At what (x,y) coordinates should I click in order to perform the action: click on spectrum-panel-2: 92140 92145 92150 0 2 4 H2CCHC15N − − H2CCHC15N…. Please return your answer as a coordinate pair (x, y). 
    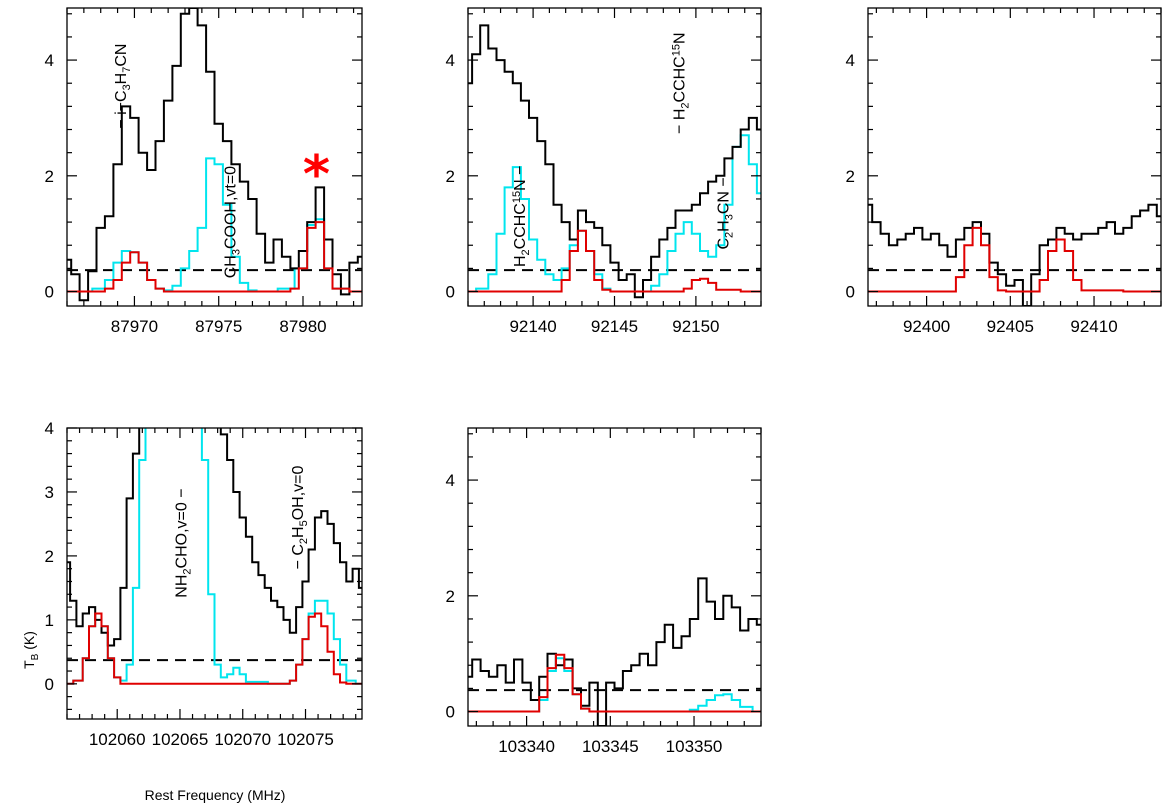
    Looking at the image, I should click on (604, 171).